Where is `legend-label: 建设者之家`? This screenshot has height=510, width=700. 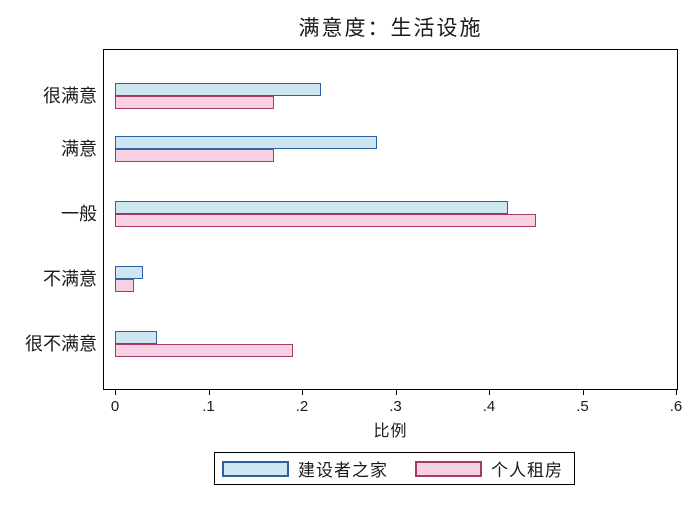
legend-label: 建设者之家 is located at coordinates (343, 470).